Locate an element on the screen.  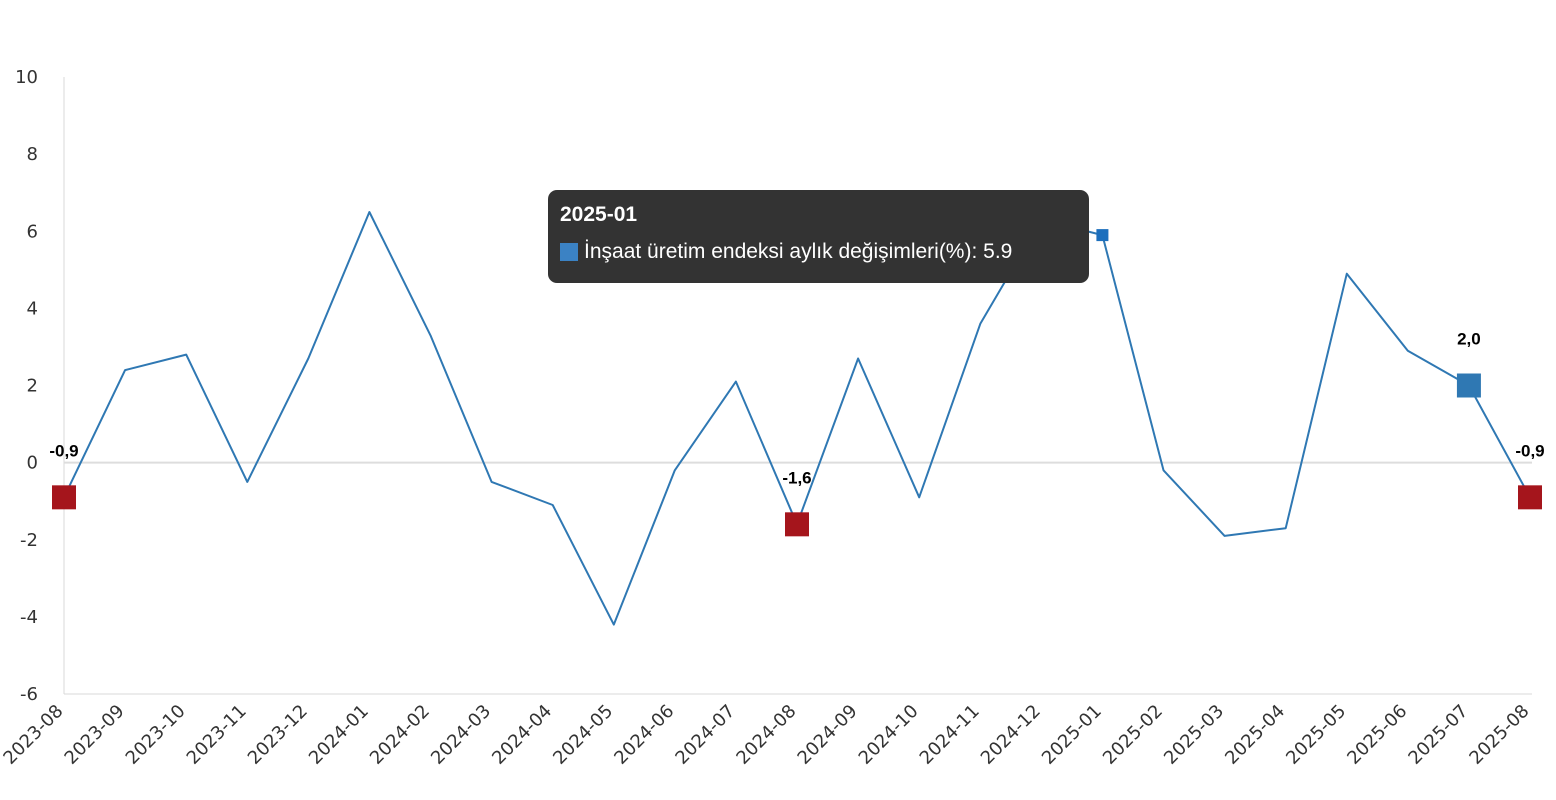
x-tick-label: 2024-08 is located at coordinates (766, 735).